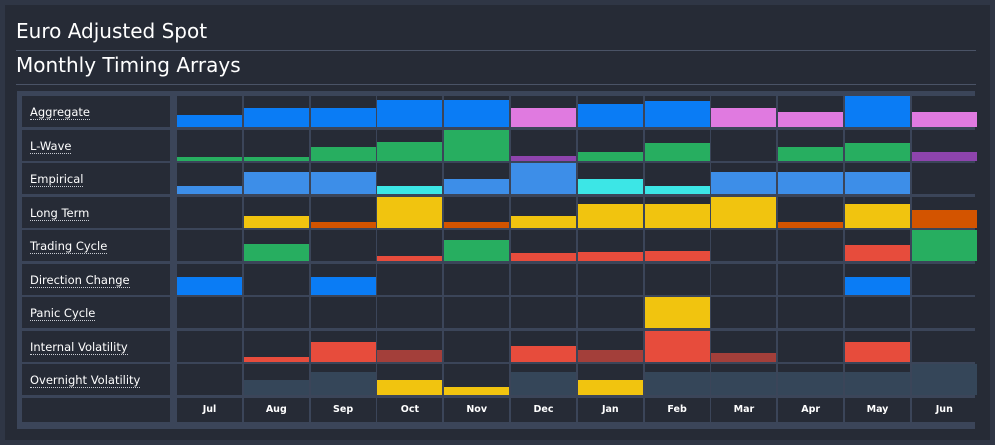 The width and height of the screenshot is (995, 445). What do you see at coordinates (60, 112) in the screenshot?
I see `row-label-text: Aggregate` at bounding box center [60, 112].